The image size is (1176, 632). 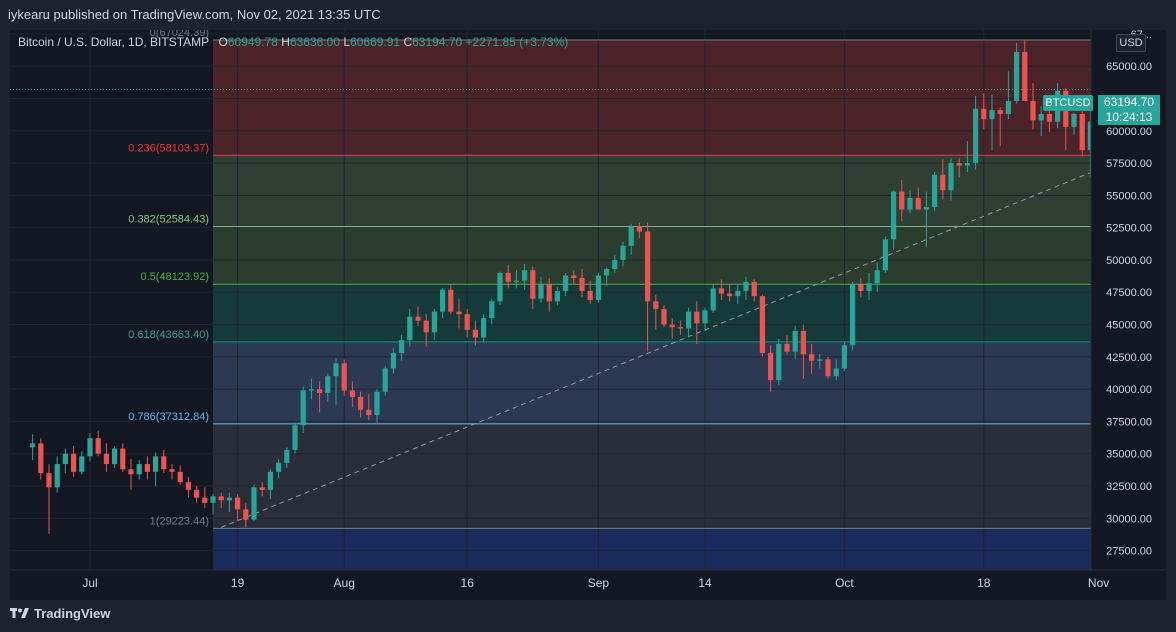 What do you see at coordinates (1131, 43) in the screenshot?
I see `currency-button: USD` at bounding box center [1131, 43].